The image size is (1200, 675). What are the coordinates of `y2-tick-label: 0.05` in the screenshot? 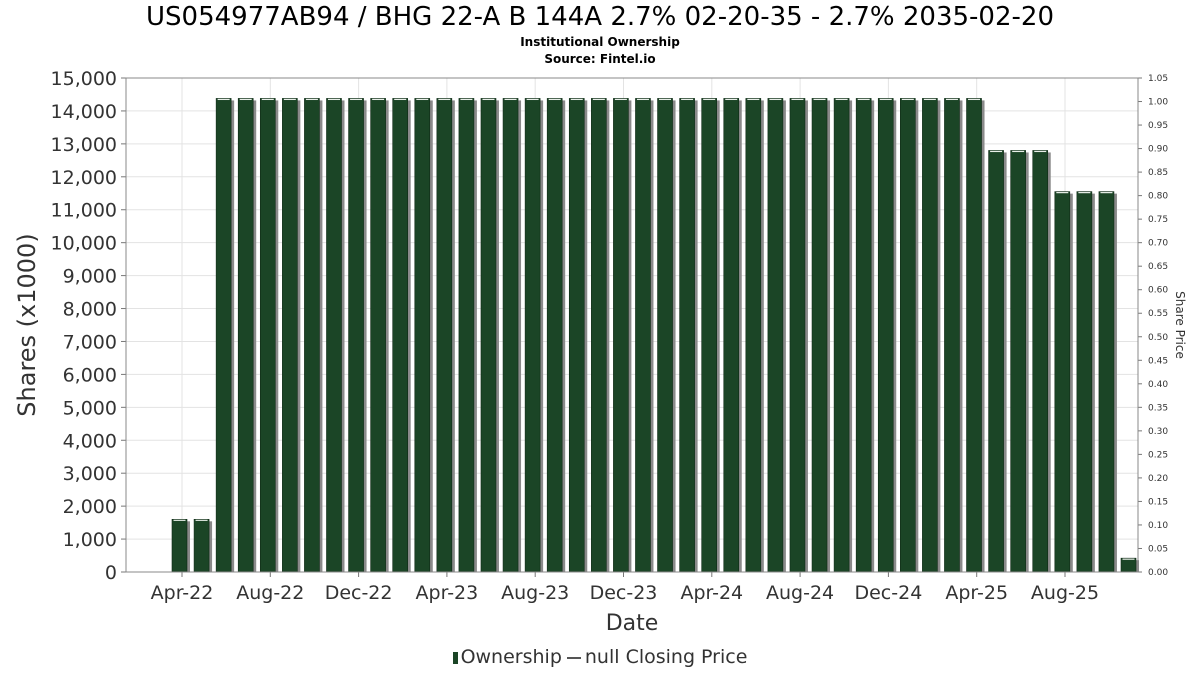 It's located at (1158, 549).